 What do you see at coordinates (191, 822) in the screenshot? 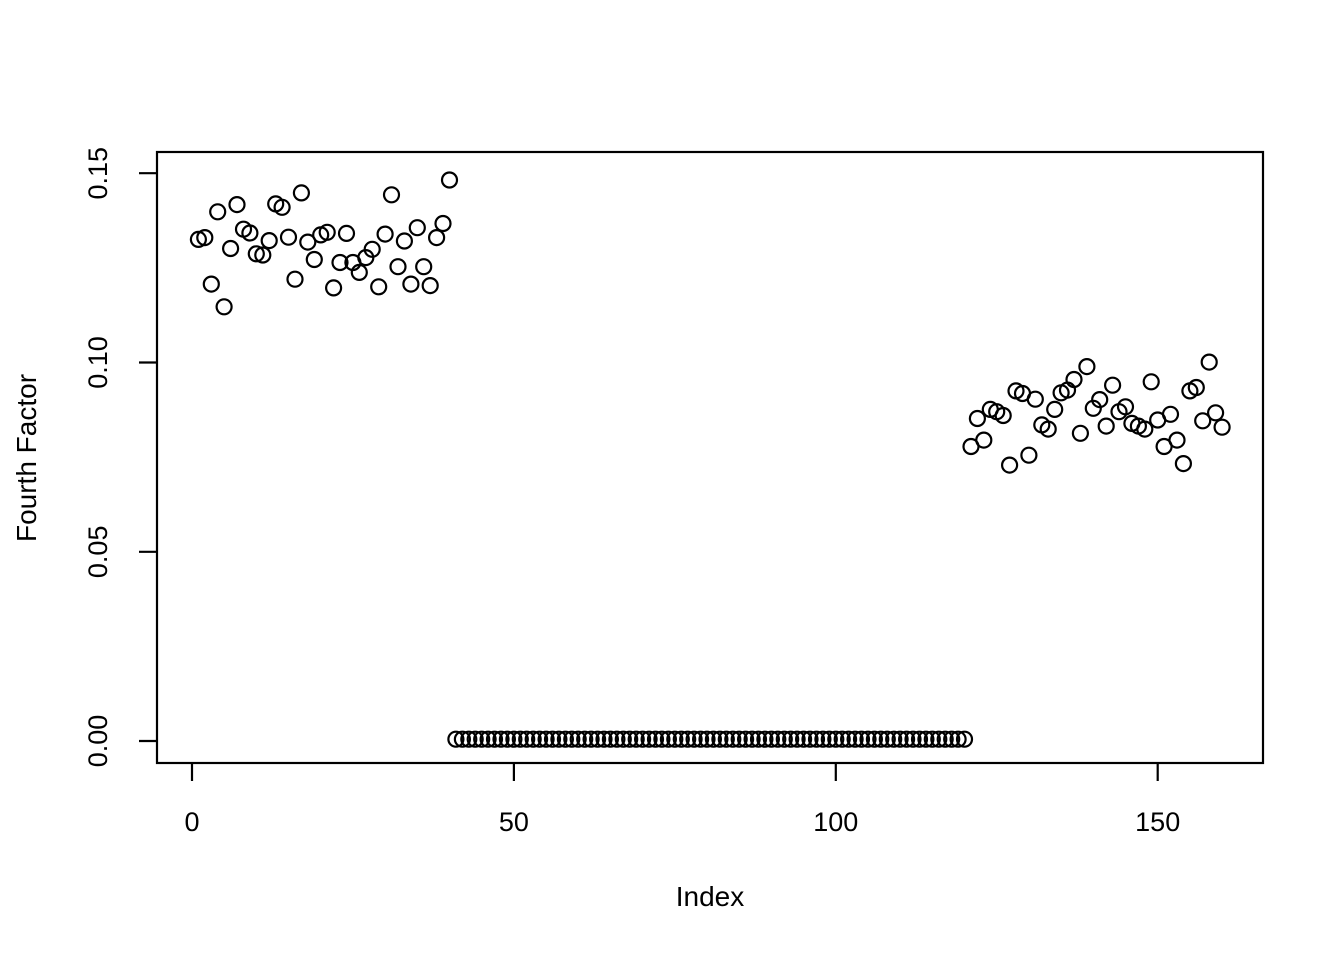
I see `x-tick-label: 0` at bounding box center [191, 822].